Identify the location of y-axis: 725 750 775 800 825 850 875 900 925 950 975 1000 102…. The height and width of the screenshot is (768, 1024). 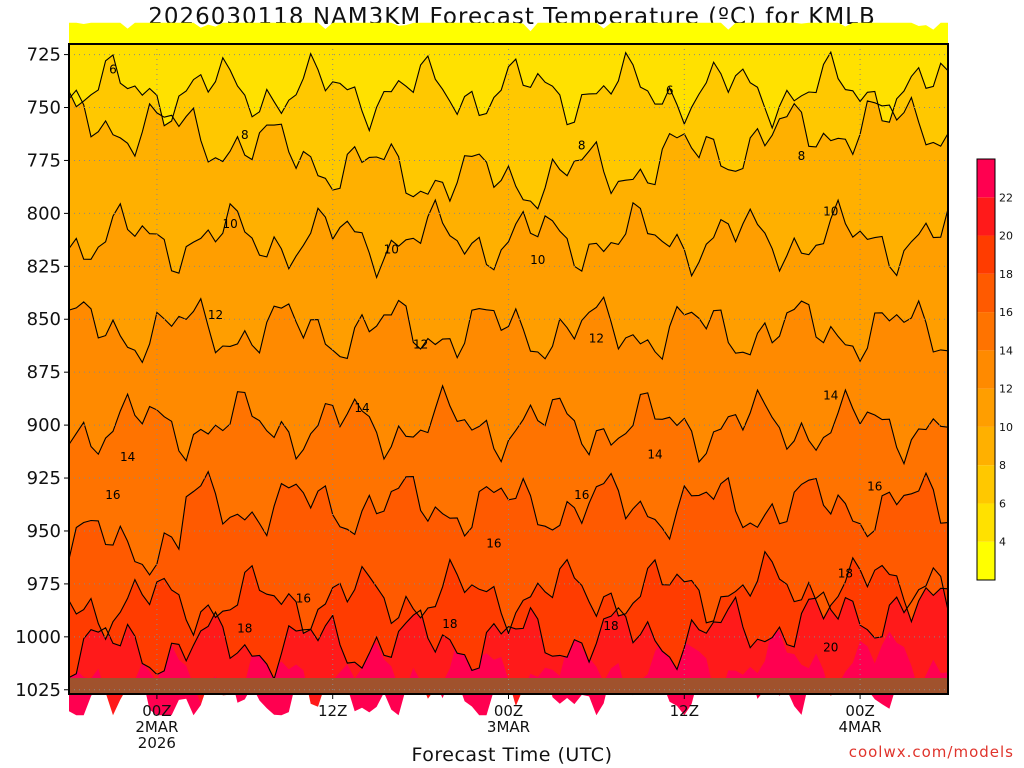
(42, 373).